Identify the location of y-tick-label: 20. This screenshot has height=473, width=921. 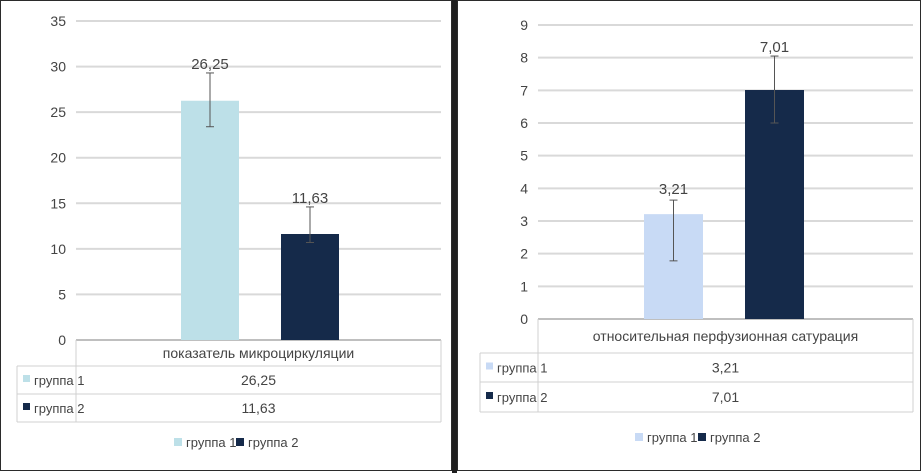
(58, 158).